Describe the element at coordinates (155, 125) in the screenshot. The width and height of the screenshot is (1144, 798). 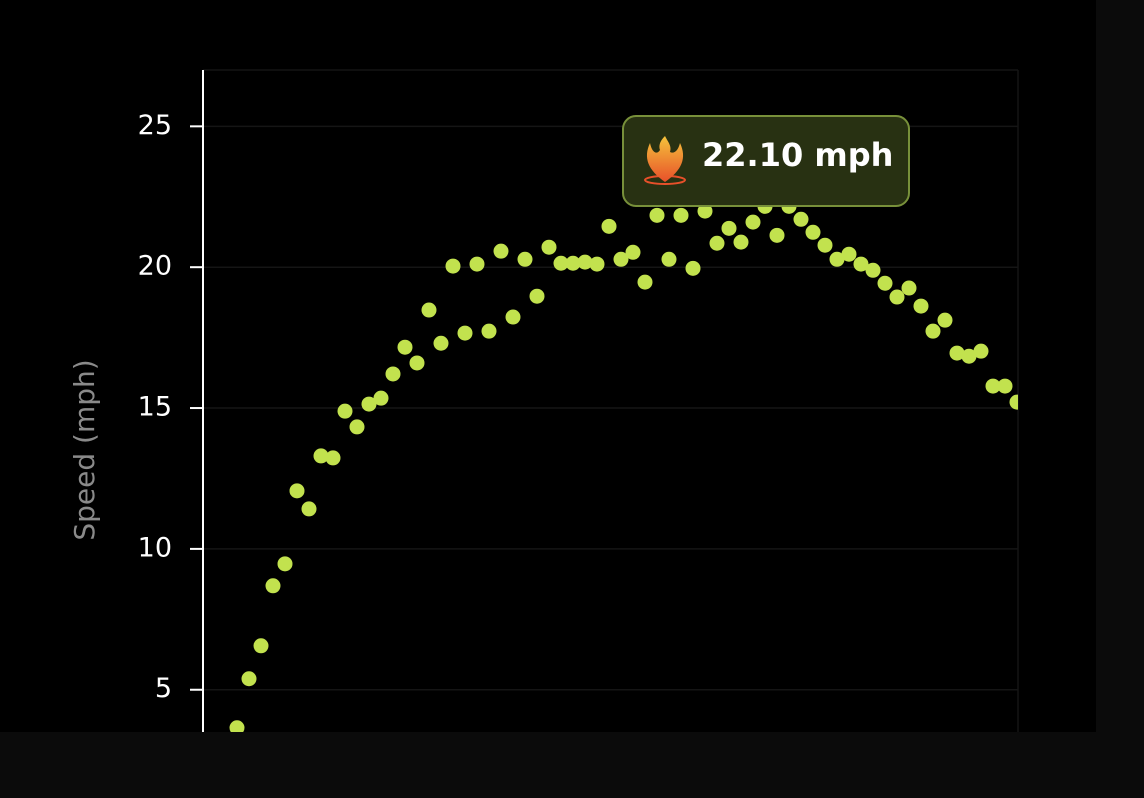
I see `y-tick-label: 25` at that location.